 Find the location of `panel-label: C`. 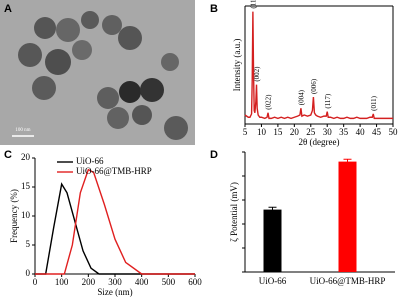

panel-label: C is located at coordinates (8, 155).